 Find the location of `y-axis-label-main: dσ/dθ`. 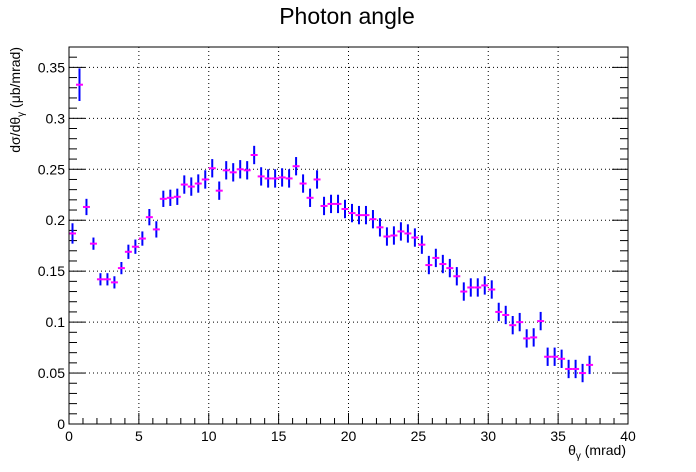

y-axis-label-main: dσ/dθ is located at coordinates (15, 135).